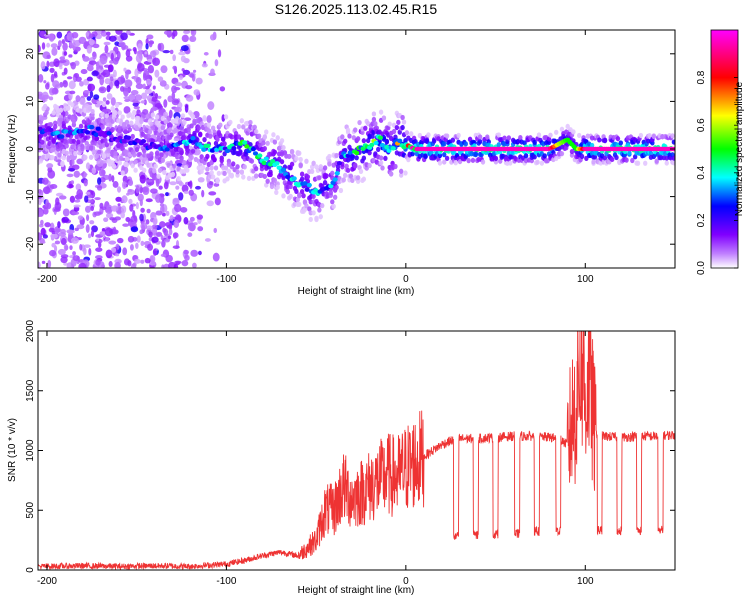 The width and height of the screenshot is (750, 600). Describe the element at coordinates (30, 244) in the screenshot. I see `y-tick-label: -20` at that location.